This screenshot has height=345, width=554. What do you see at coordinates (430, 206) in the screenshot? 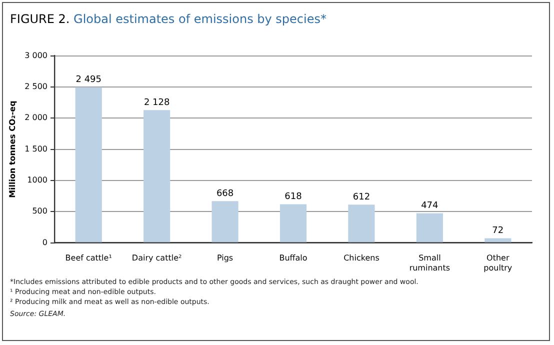
I see `data-label: 474` at bounding box center [430, 206].